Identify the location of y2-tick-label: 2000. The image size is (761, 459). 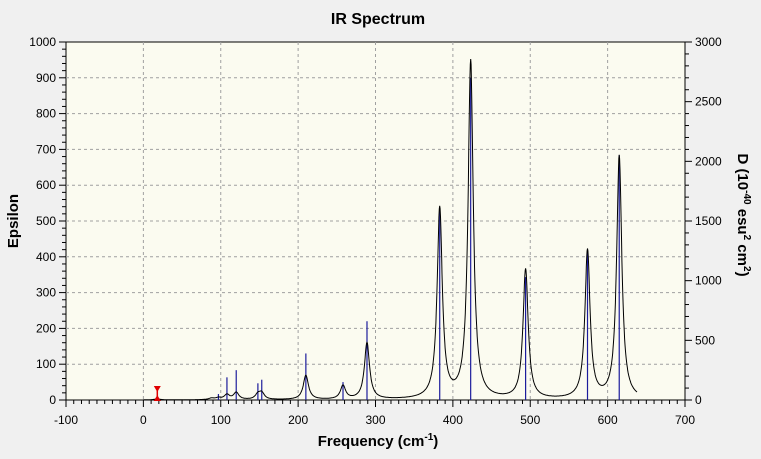
(708, 161).